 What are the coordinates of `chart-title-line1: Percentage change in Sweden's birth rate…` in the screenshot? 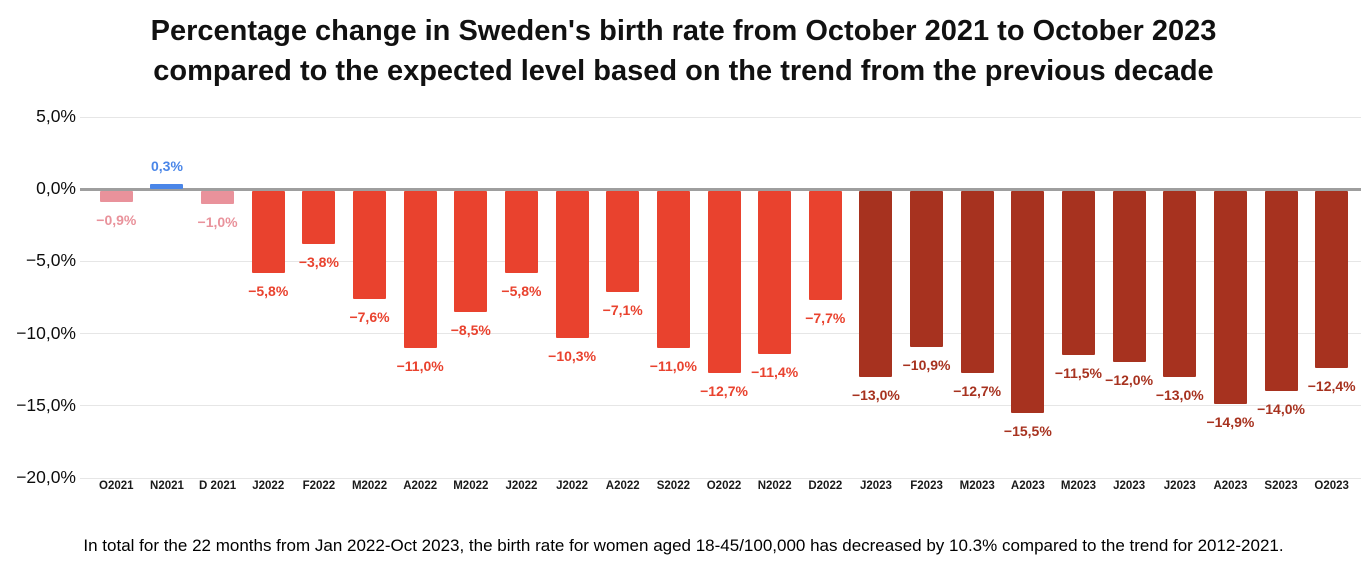 It's located at (683, 31).